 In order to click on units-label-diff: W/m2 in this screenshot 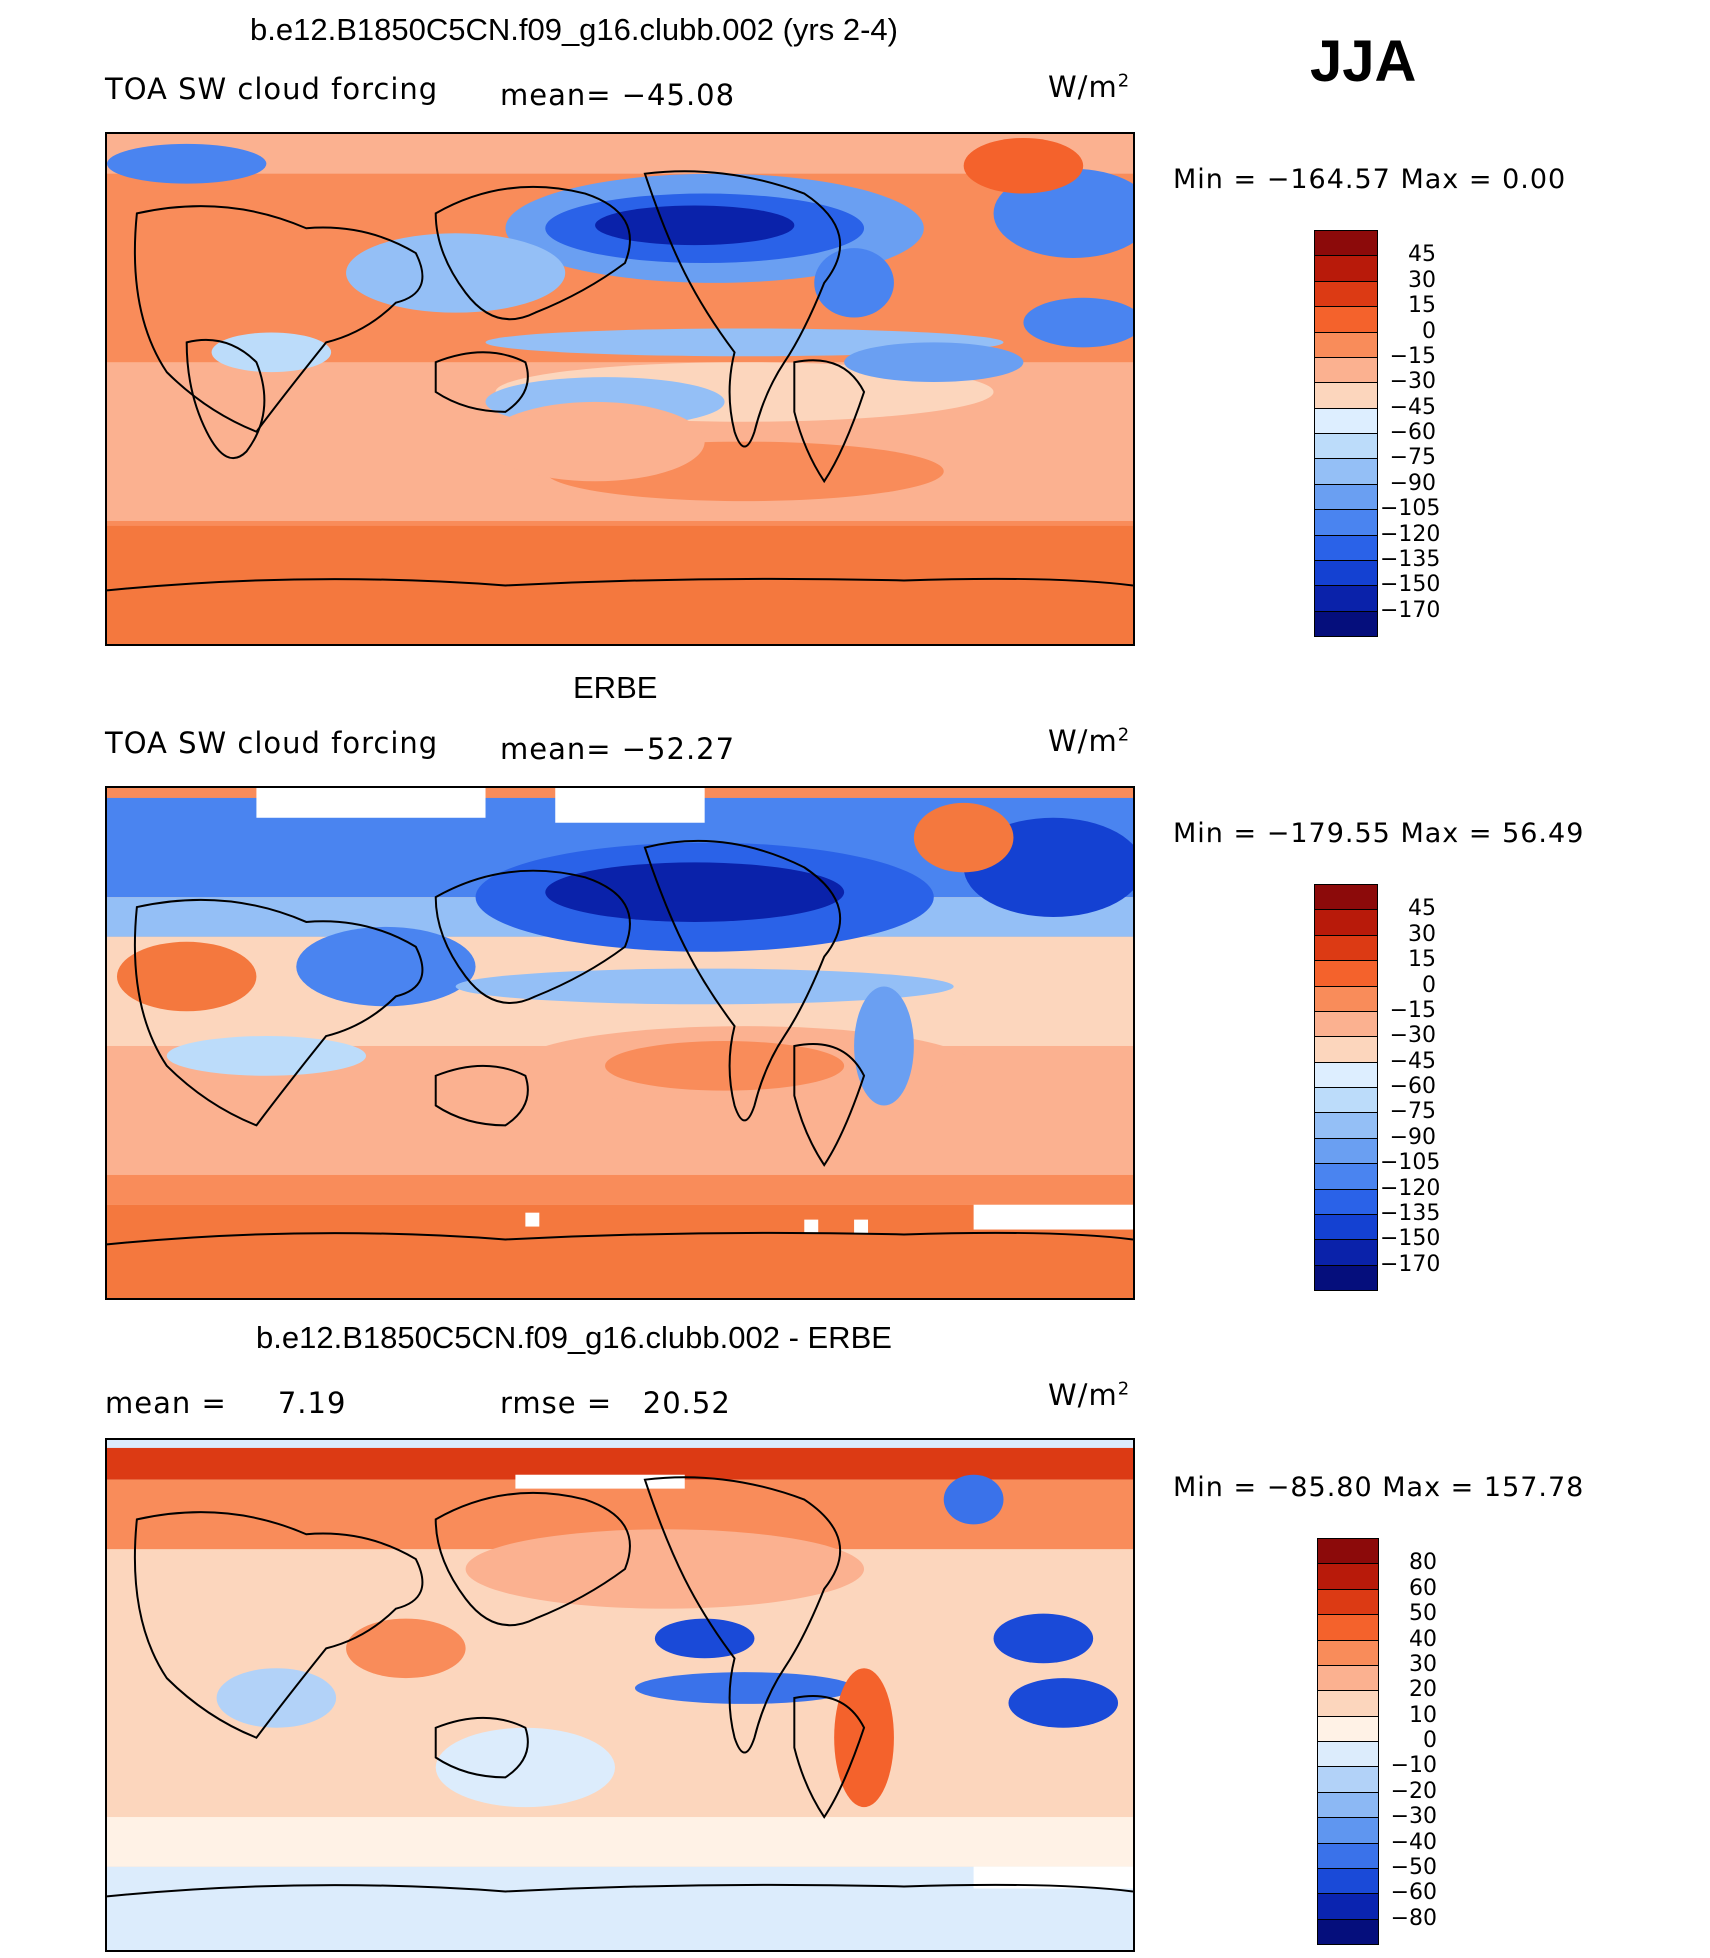, I will do `click(1089, 1395)`.